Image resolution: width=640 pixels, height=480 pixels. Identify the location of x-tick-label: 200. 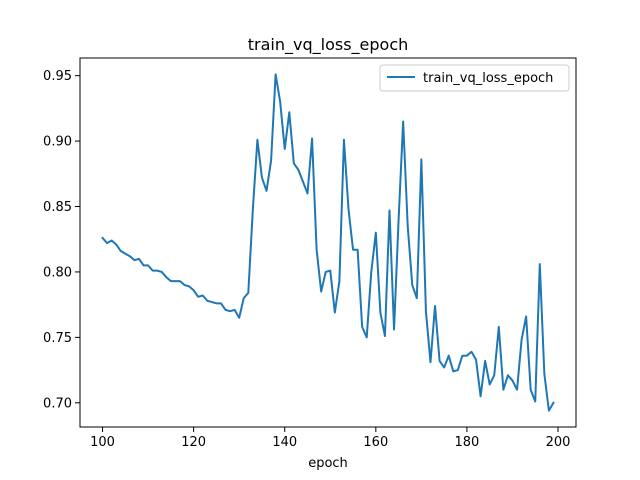
(558, 442).